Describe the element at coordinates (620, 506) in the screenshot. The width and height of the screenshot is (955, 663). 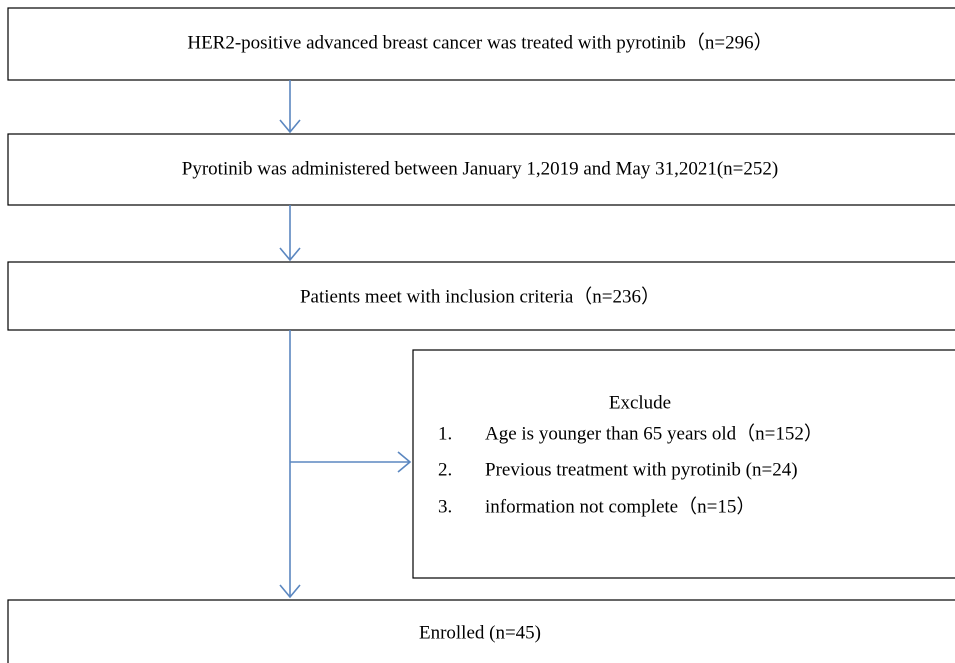
I see `item-text: information not complete（n=15）` at that location.